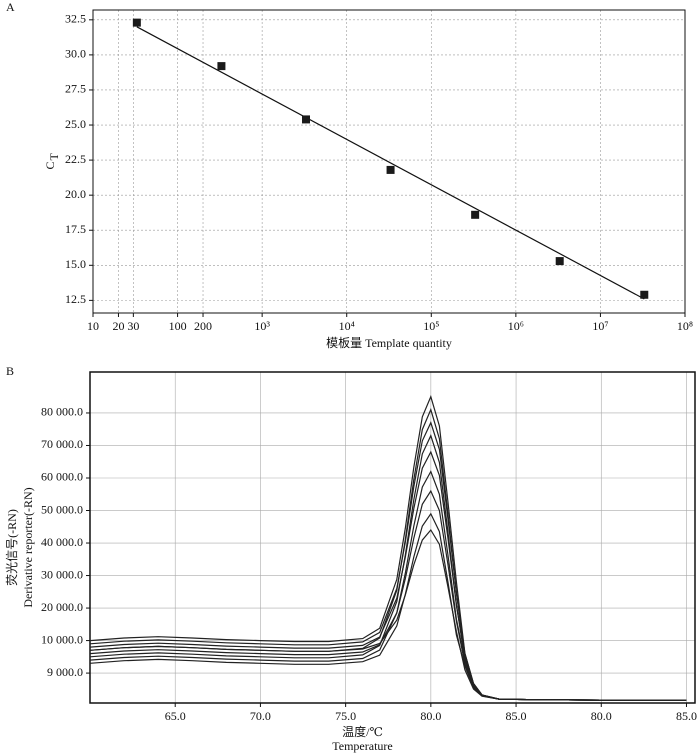 This screenshot has height=754, width=700. Describe the element at coordinates (62, 444) in the screenshot. I see `y-tick-label: 70 000.0` at that location.